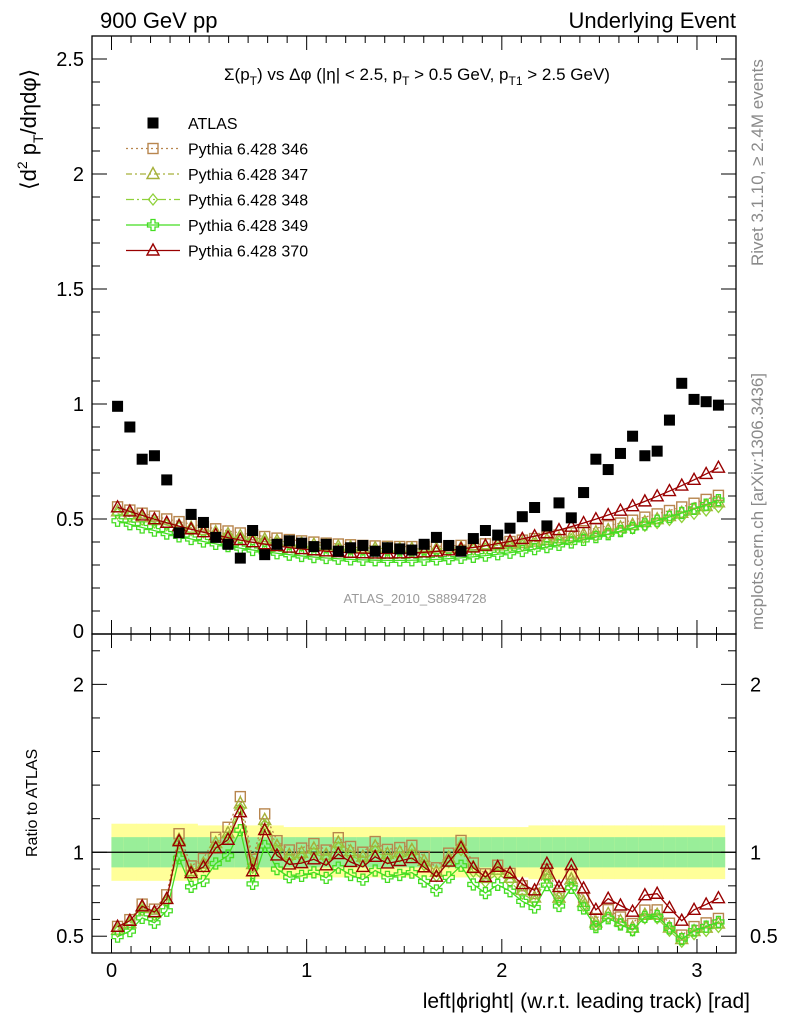 This screenshot has height=1024, width=786. I want to click on legend-label: ATLAS, so click(213, 124).